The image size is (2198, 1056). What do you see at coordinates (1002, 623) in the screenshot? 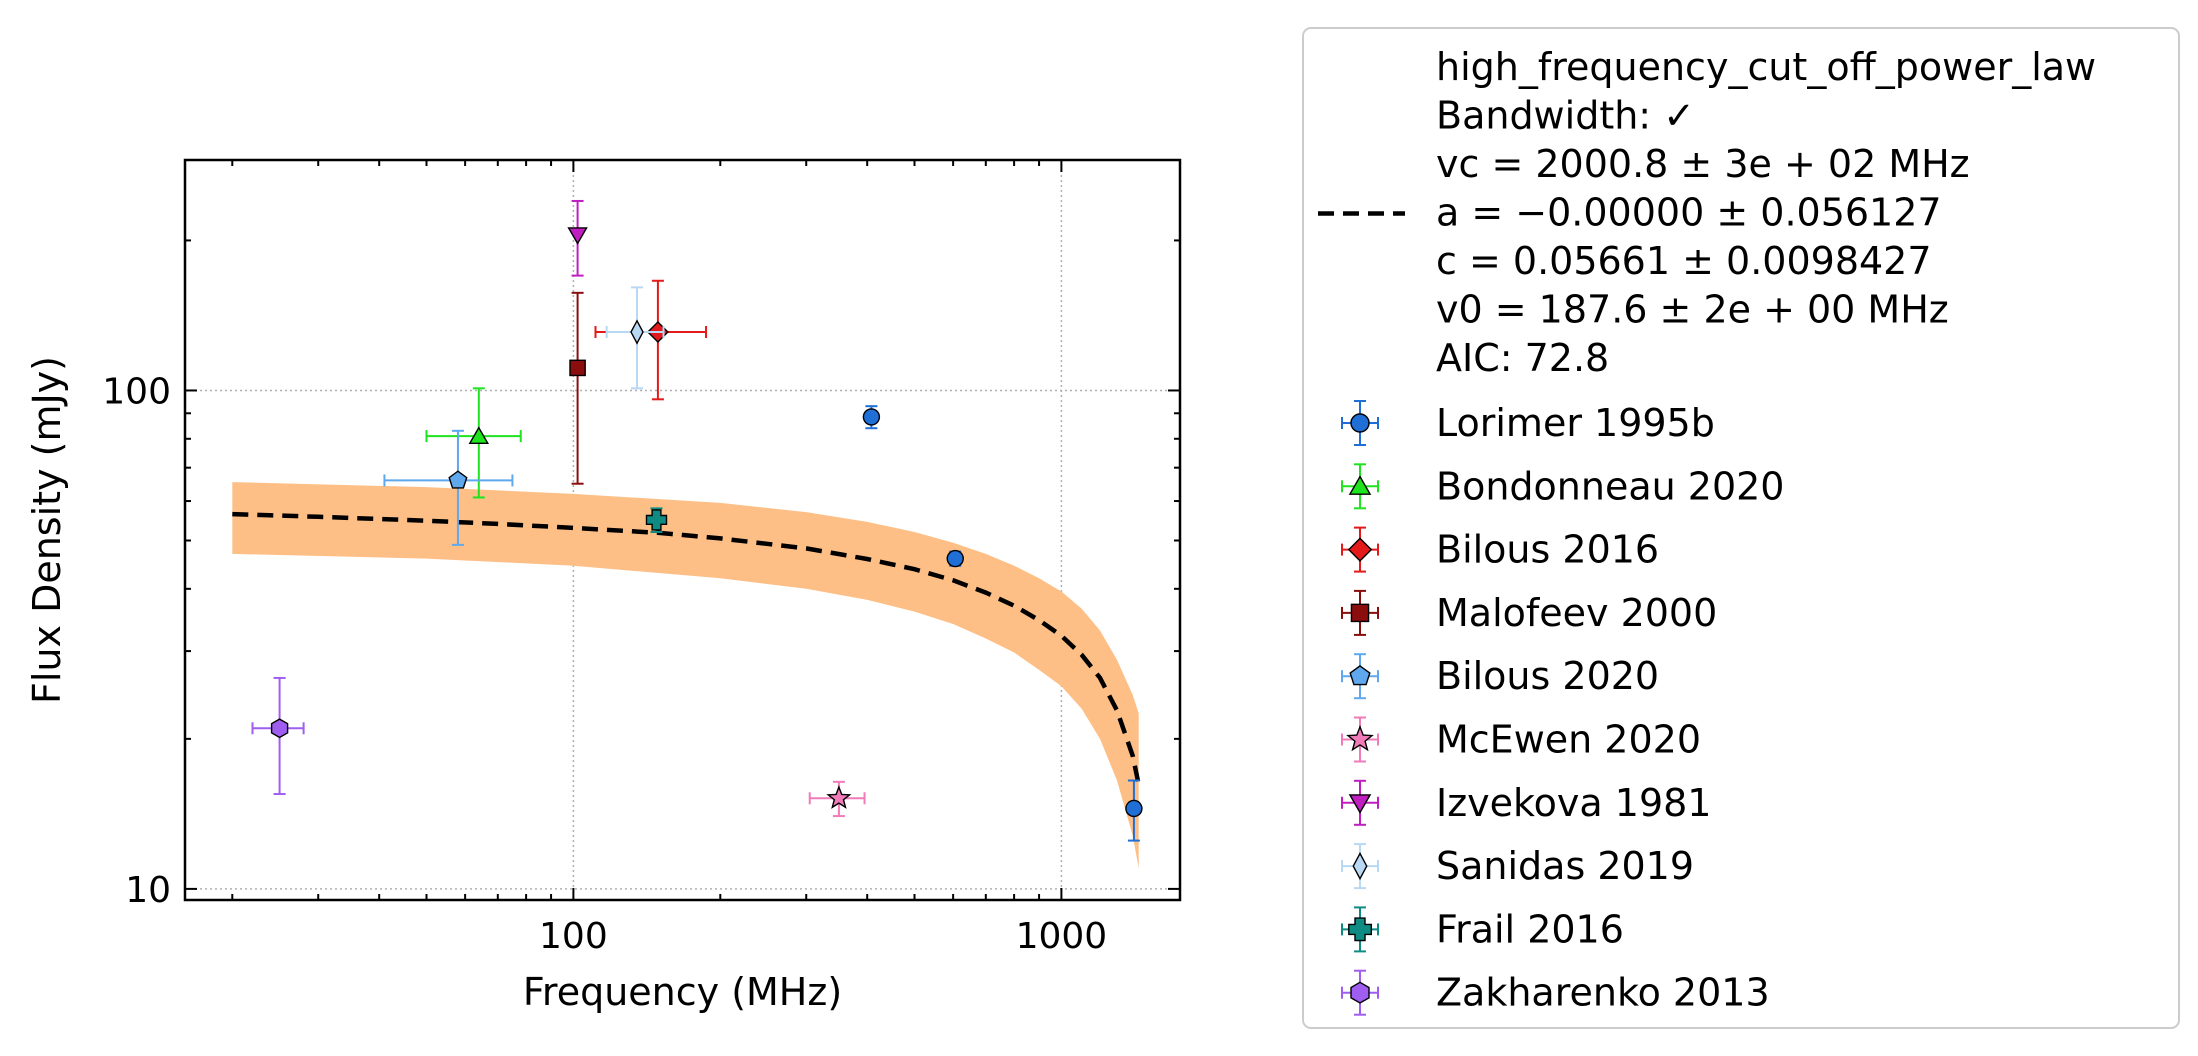
I see `series-lorimer-1995b` at bounding box center [1002, 623].